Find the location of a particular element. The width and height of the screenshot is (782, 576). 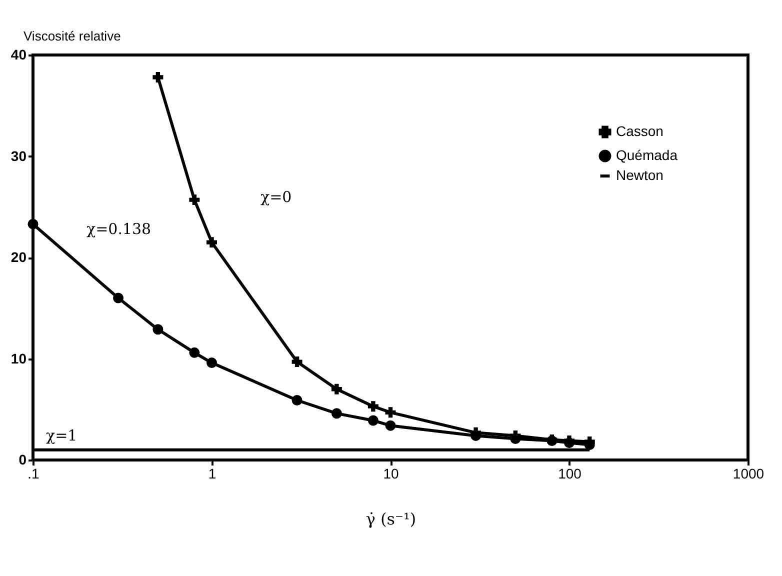

y-axis-title: Viscosité relative is located at coordinates (72, 36).